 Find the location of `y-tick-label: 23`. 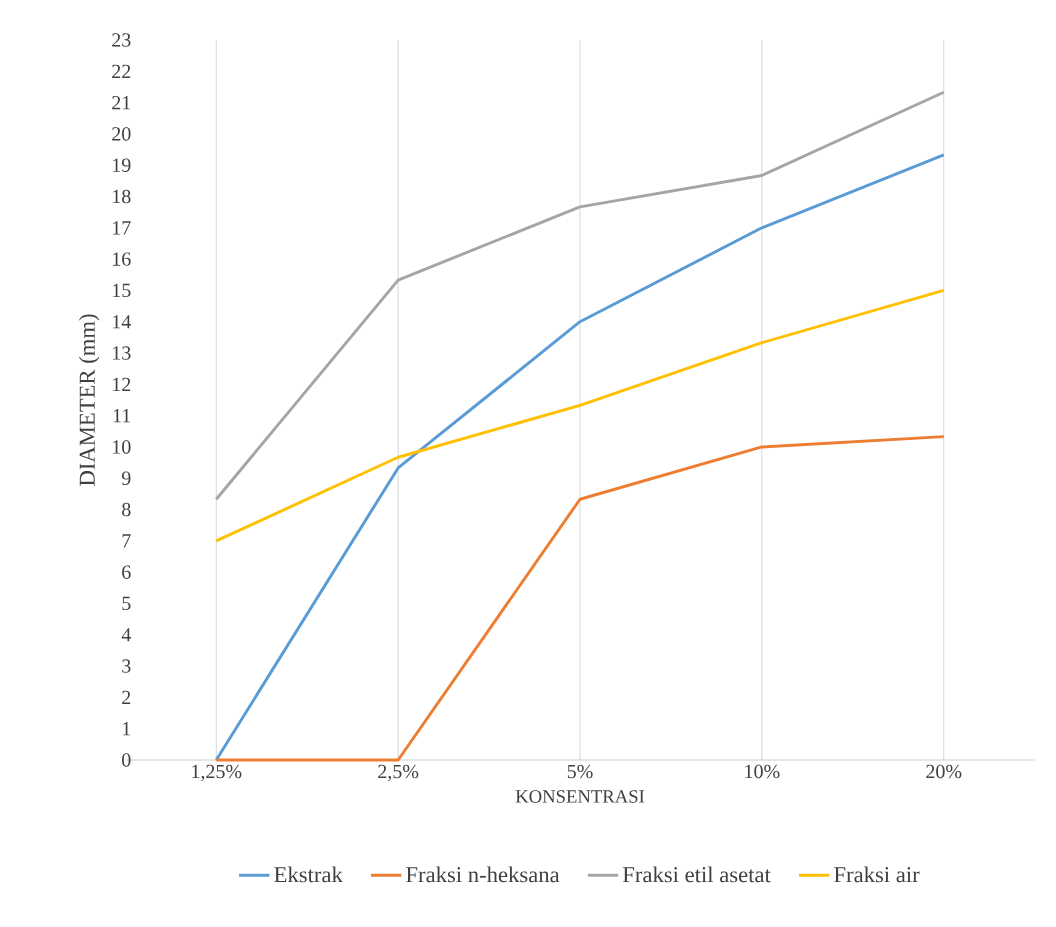

y-tick-label: 23 is located at coordinates (121, 40).